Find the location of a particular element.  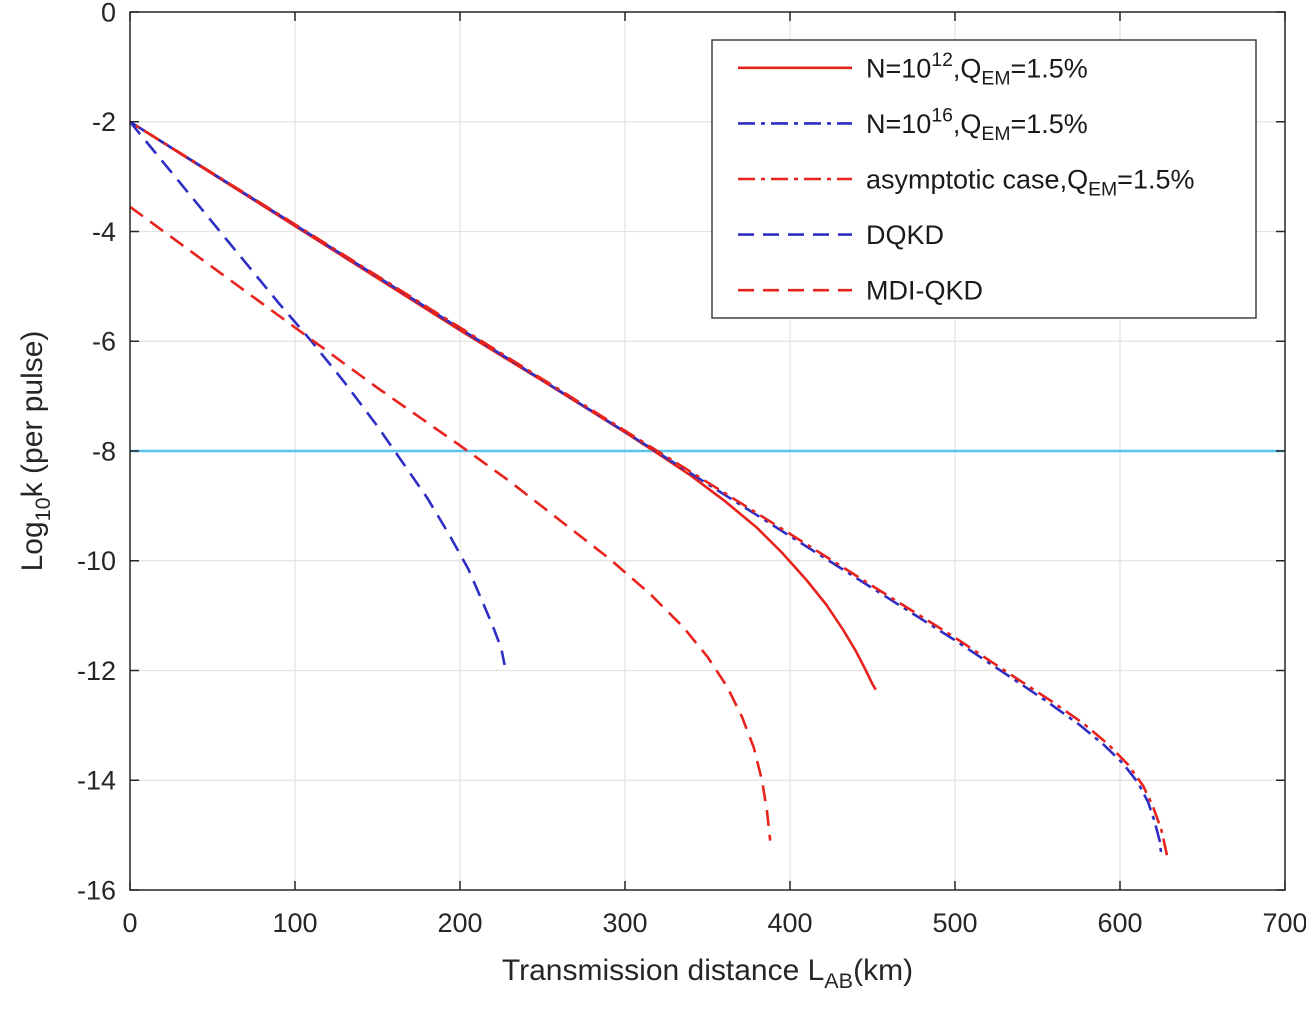

legend-entry-n1e12: N=1012,QEM=1.5% is located at coordinates (913, 69).